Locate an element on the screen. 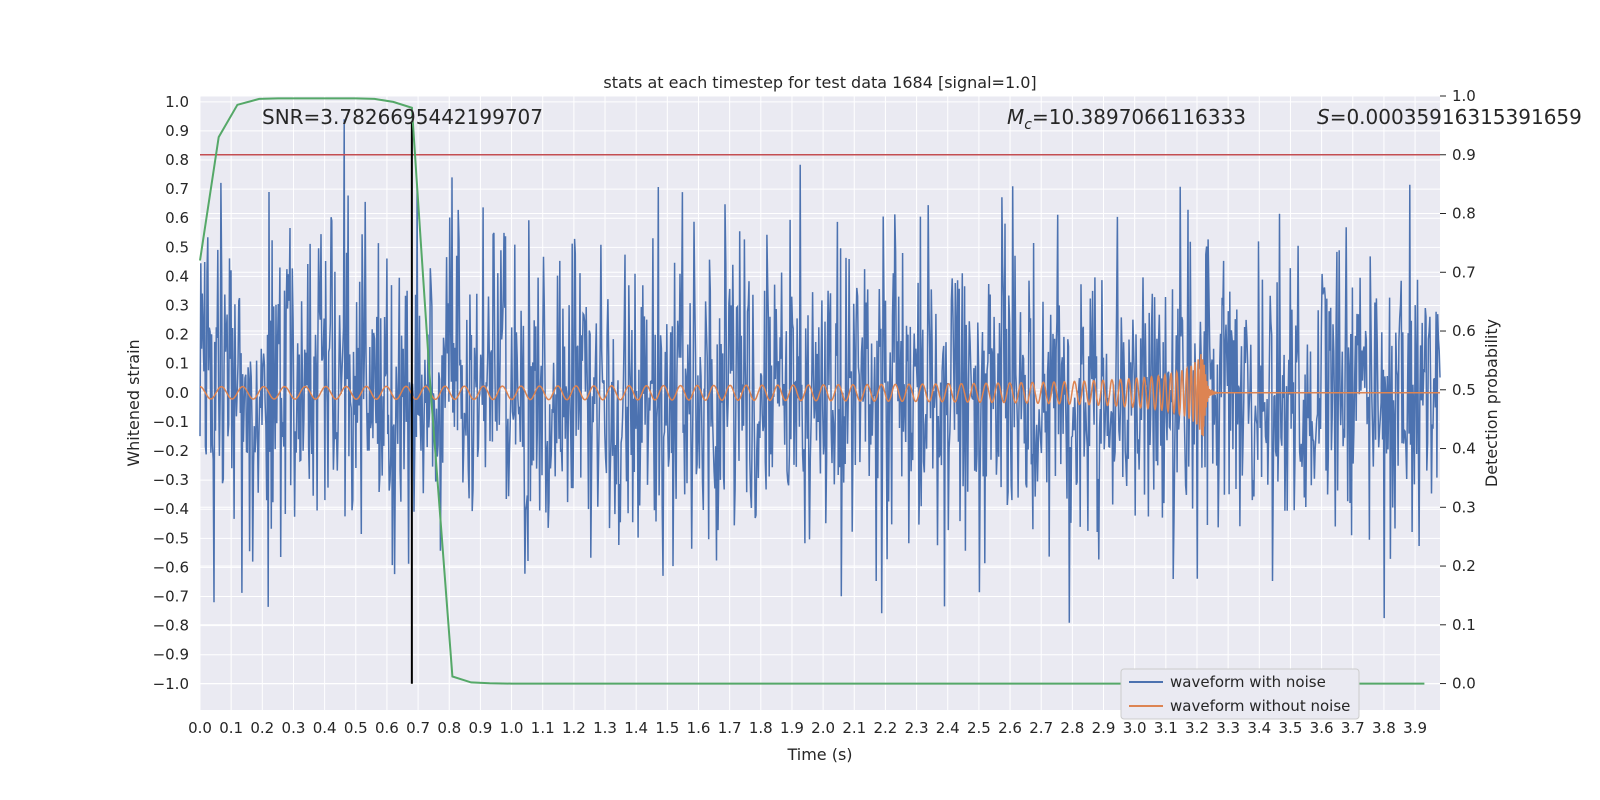 The width and height of the screenshot is (1600, 800). y2-axis-label: Detection probability is located at coordinates (1491, 403).